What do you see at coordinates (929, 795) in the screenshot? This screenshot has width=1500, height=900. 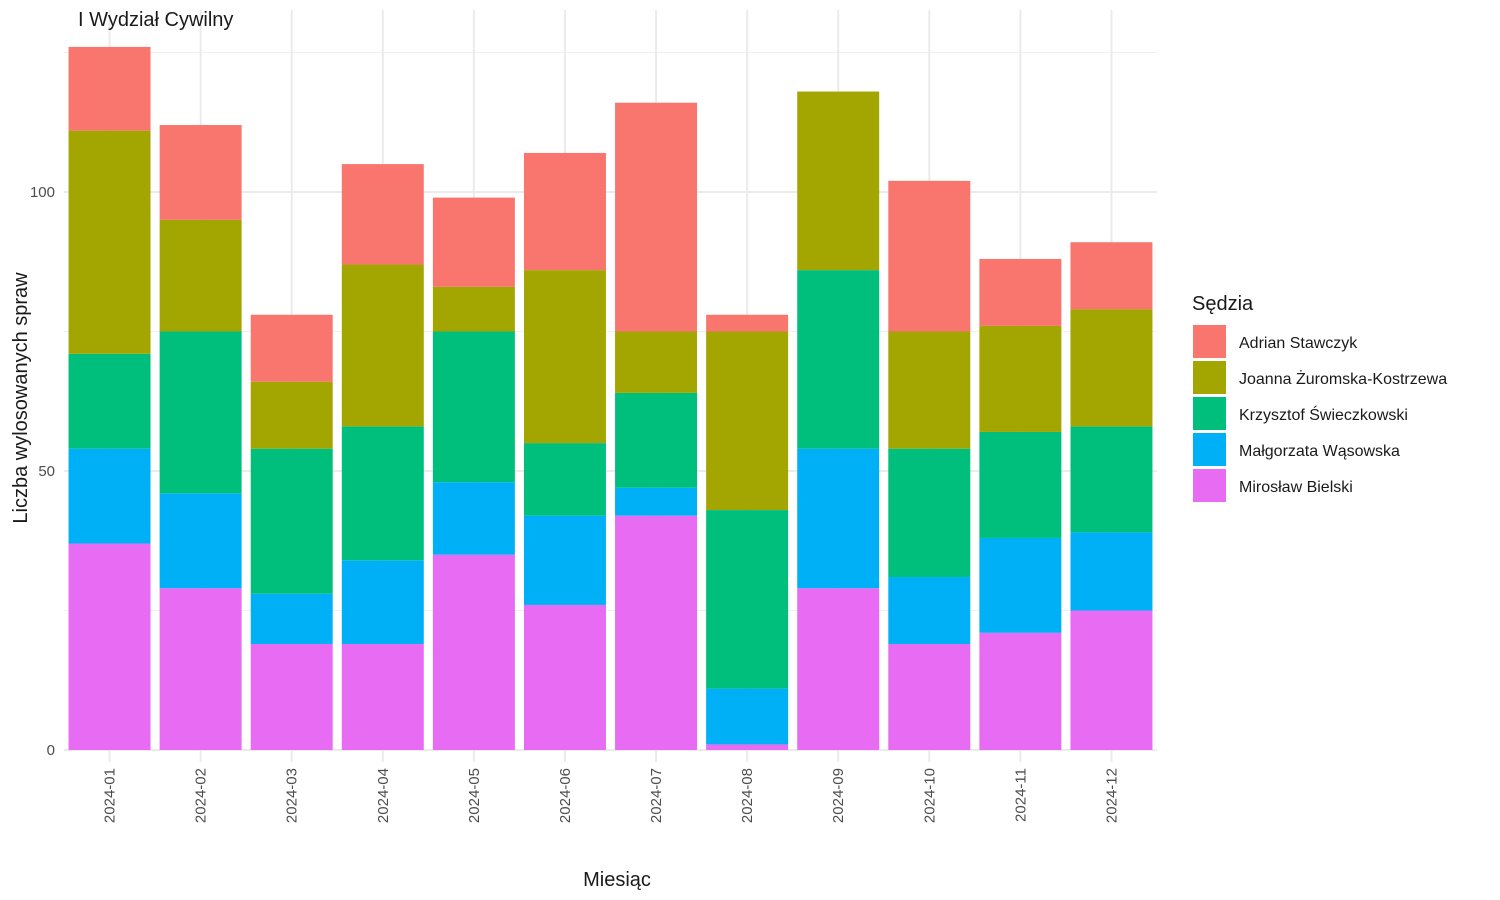 I see `x-tick-label: 2024-10` at bounding box center [929, 795].